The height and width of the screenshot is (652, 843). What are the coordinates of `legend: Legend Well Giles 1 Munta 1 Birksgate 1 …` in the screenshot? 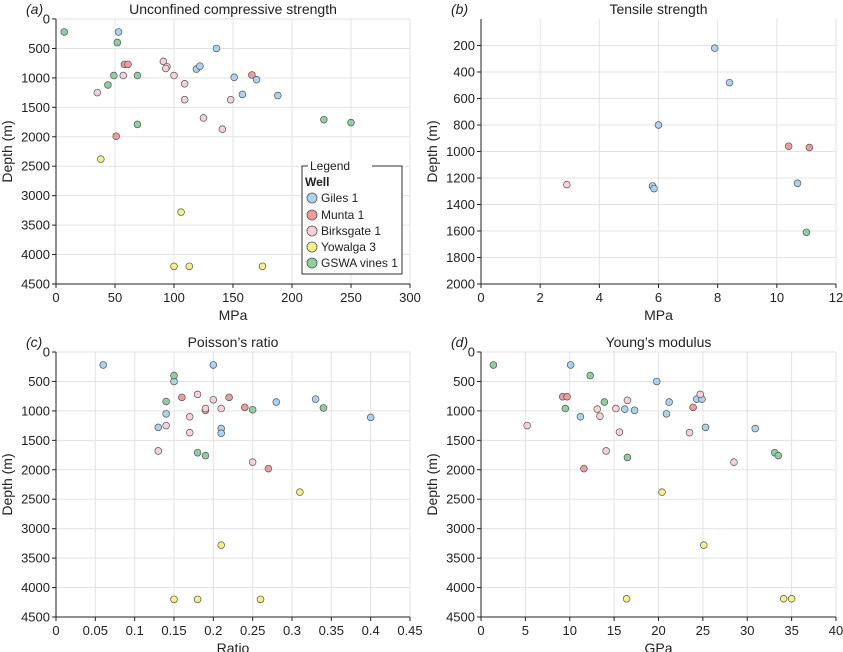 It's located at (352, 217).